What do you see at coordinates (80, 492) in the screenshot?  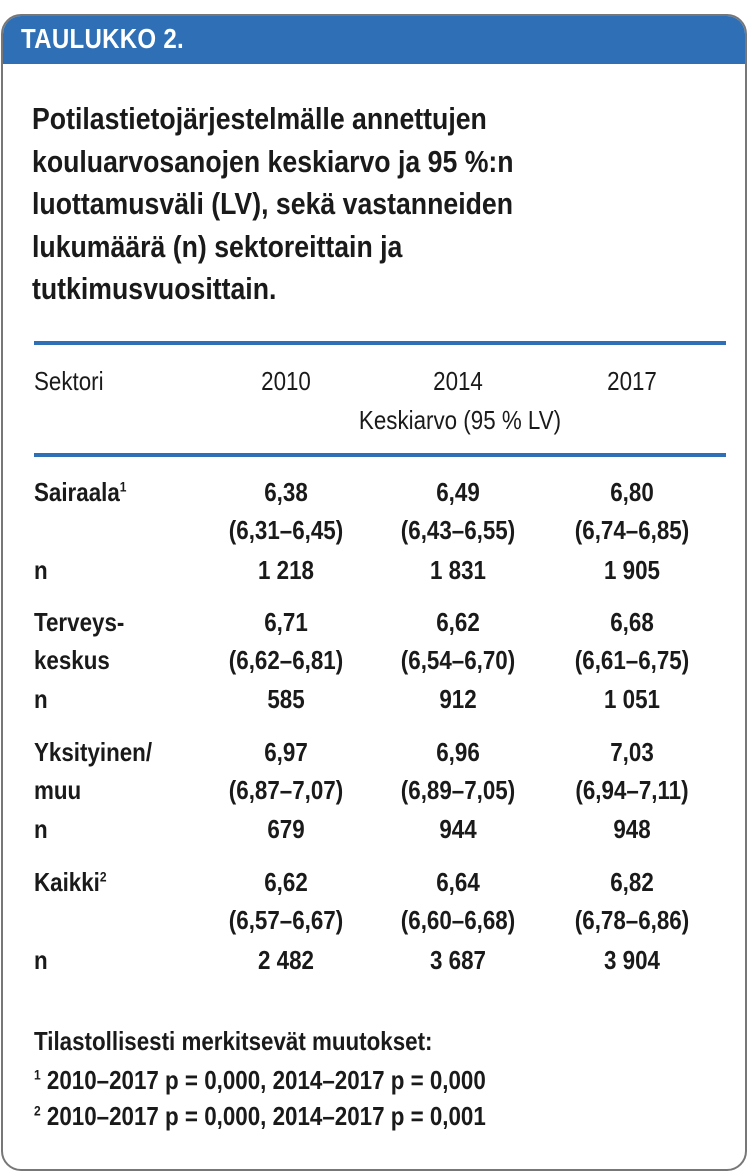 I see `row-label: Sairaala1` at bounding box center [80, 492].